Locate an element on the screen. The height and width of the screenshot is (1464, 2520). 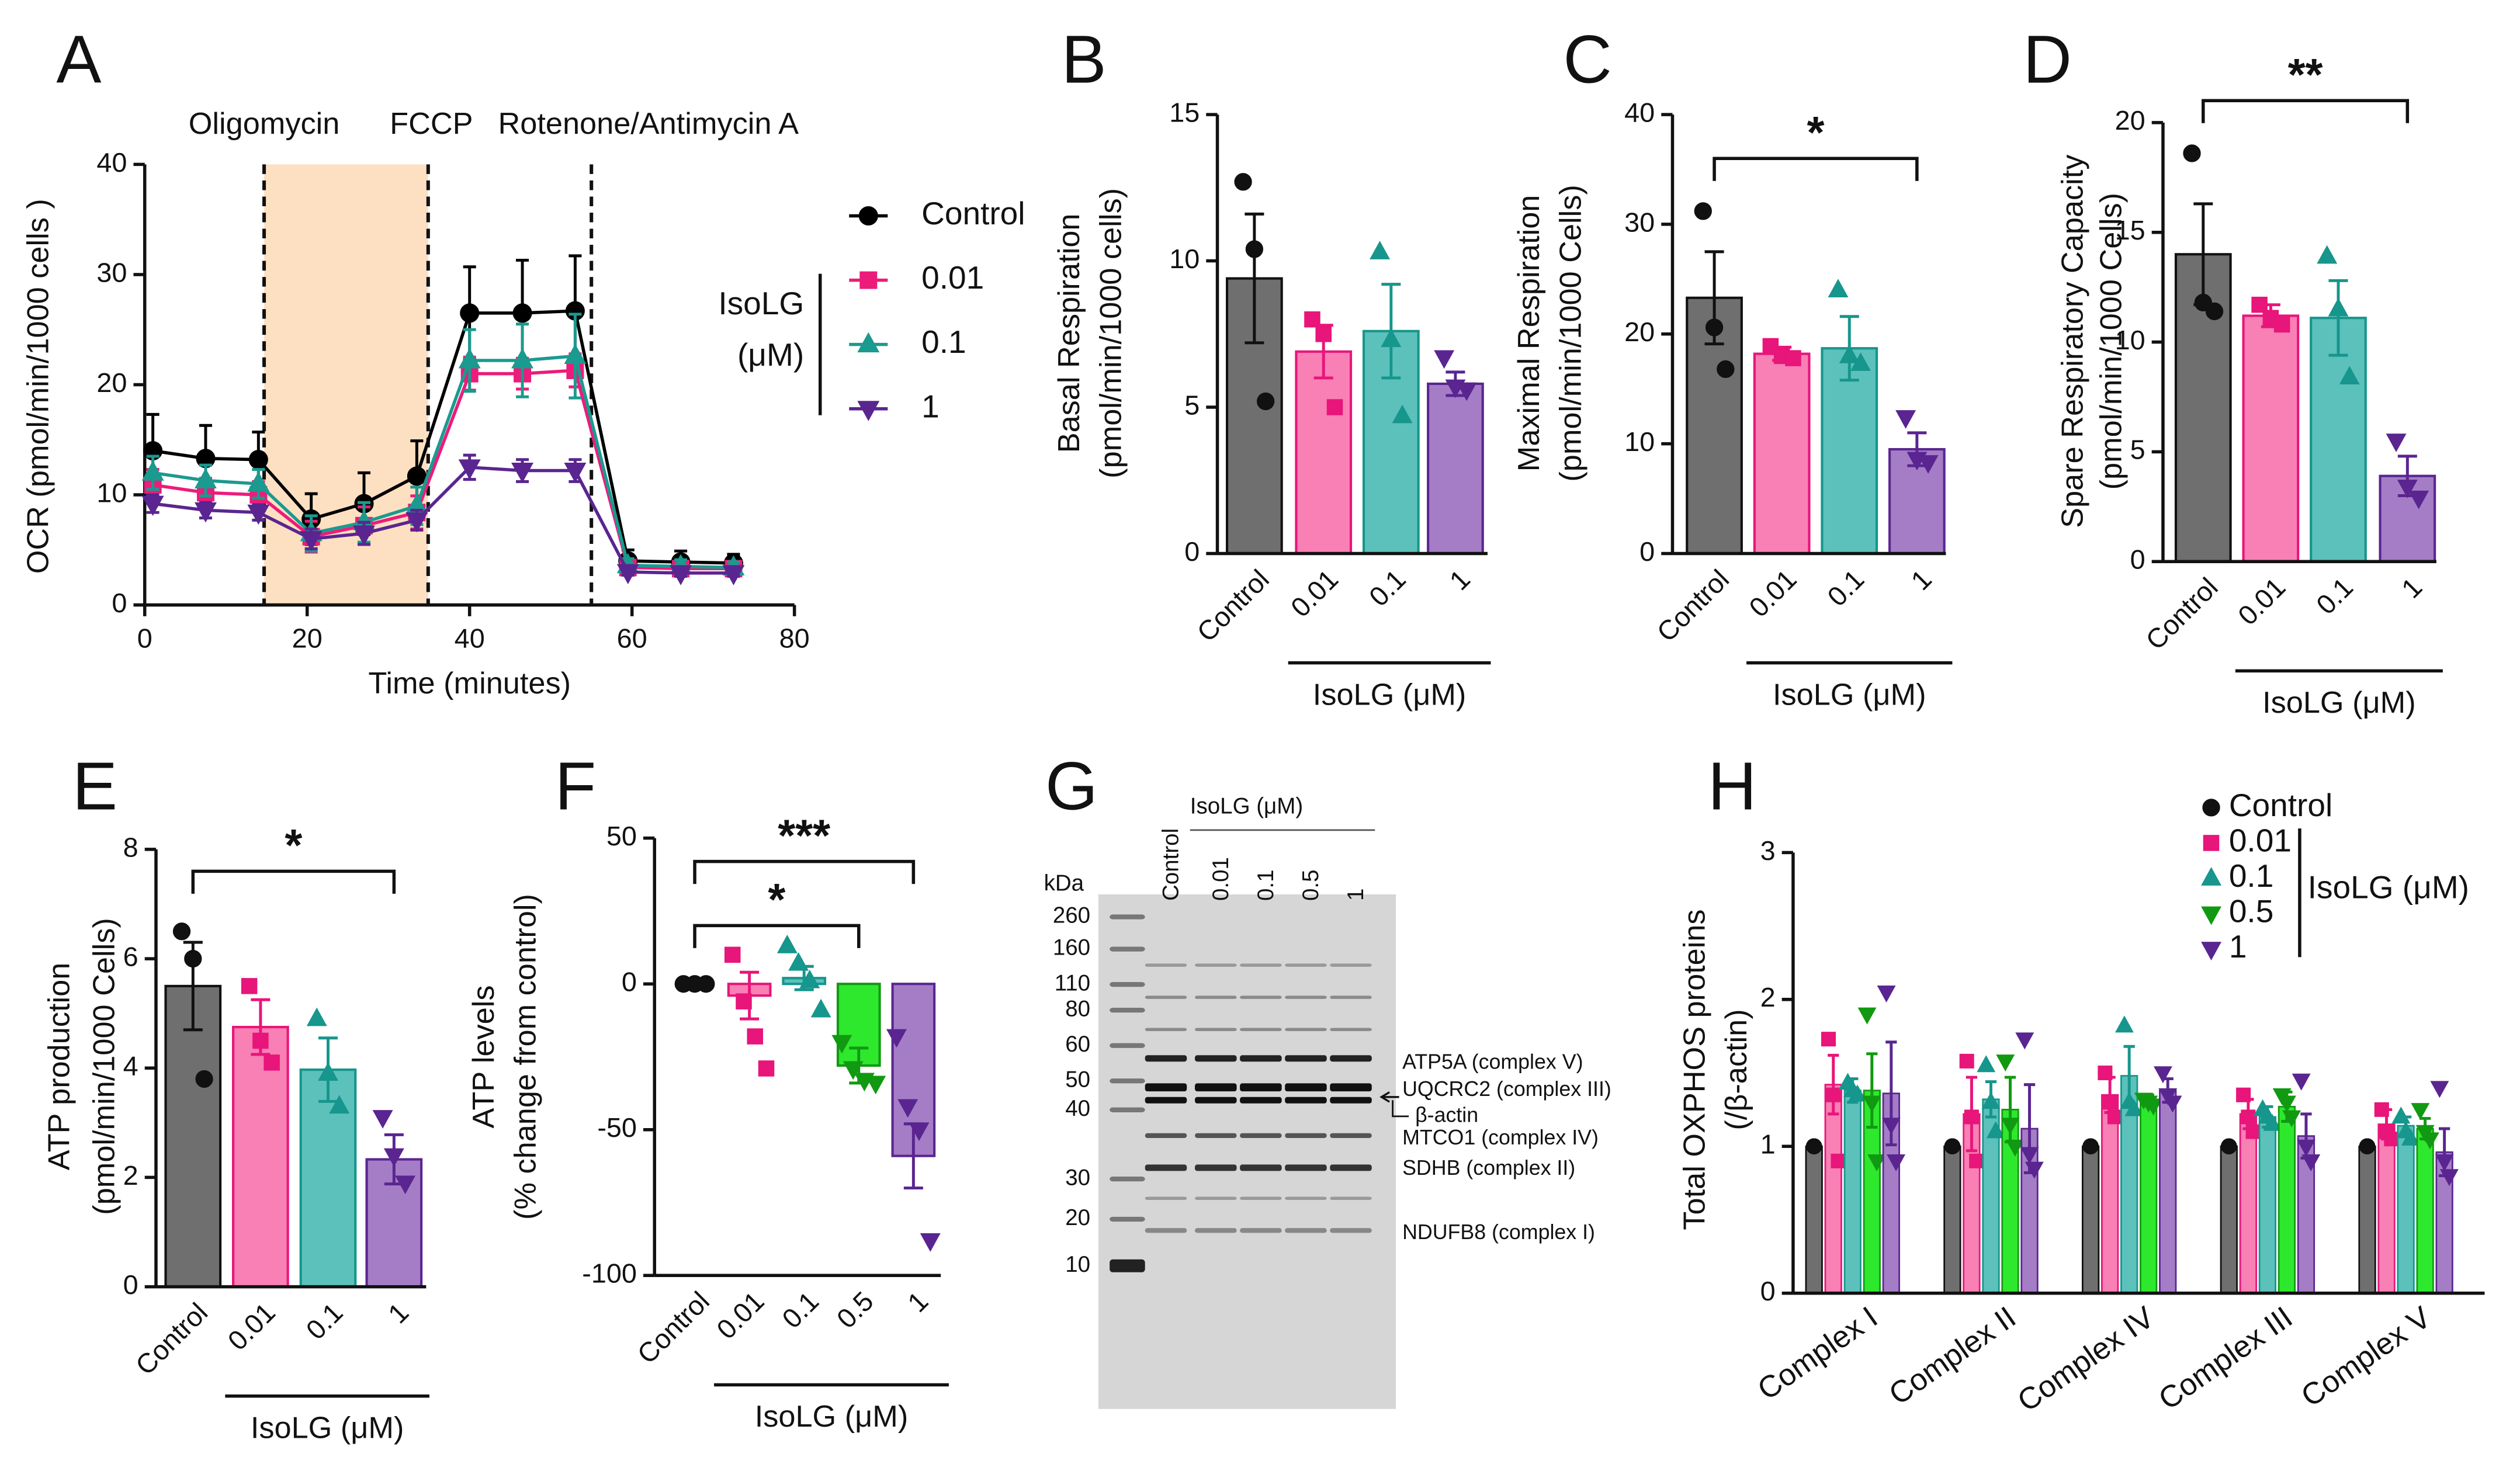
panel-label: C is located at coordinates (1587, 59).